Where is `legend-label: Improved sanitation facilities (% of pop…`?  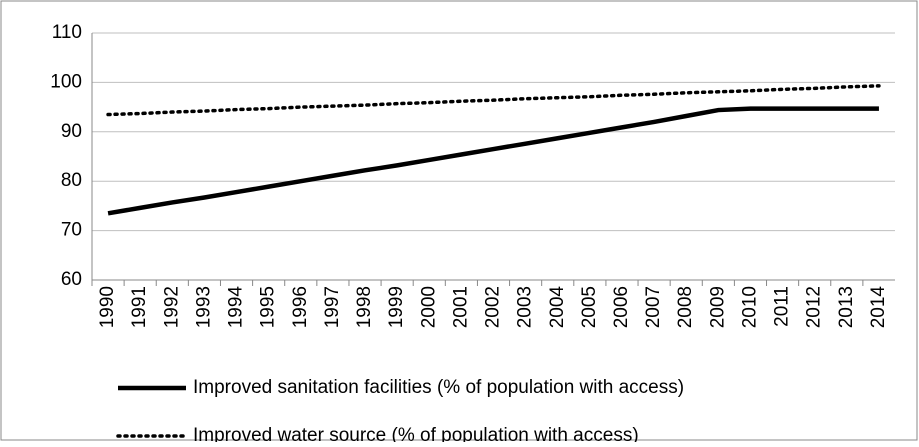 legend-label: Improved sanitation facilities (% of pop… is located at coordinates (438, 387).